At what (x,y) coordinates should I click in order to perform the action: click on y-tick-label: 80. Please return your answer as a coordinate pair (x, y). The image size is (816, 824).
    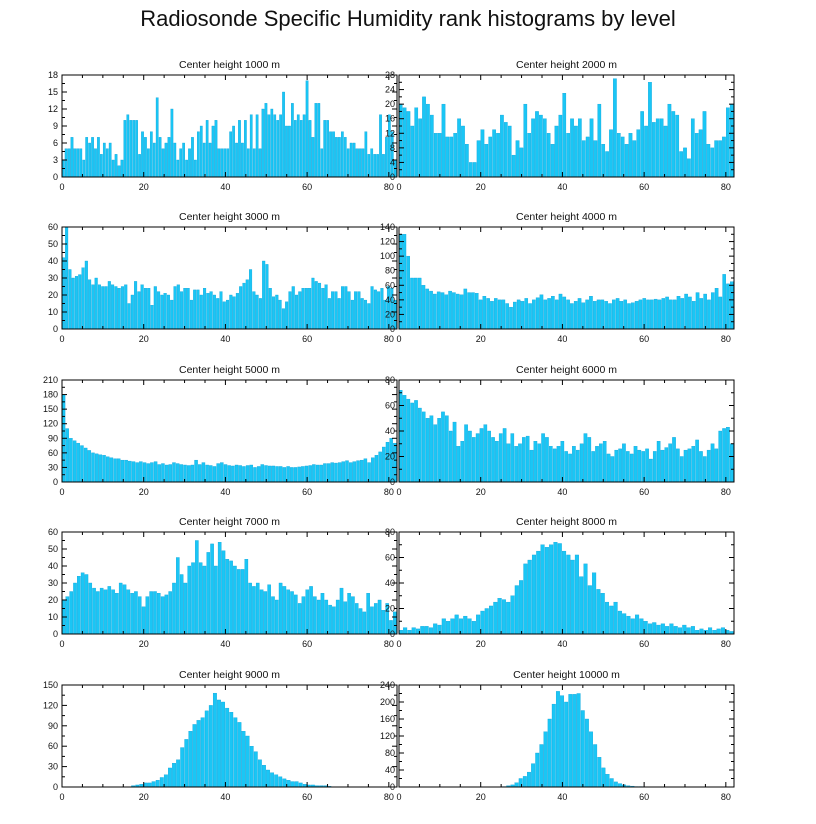
    Looking at the image, I should click on (390, 532).